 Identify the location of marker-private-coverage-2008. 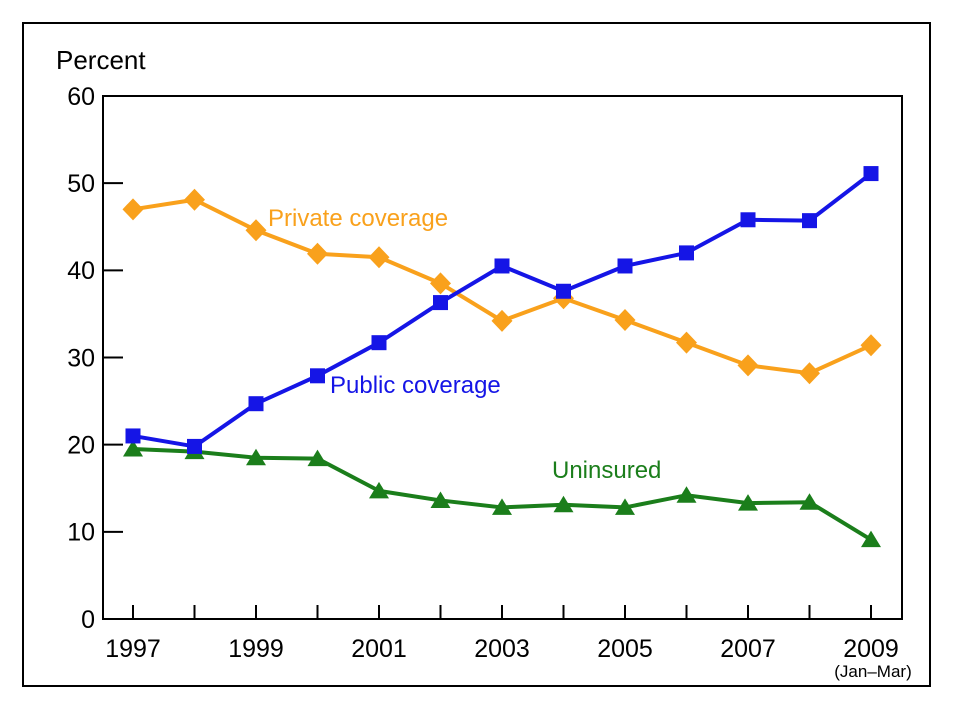
(809, 373).